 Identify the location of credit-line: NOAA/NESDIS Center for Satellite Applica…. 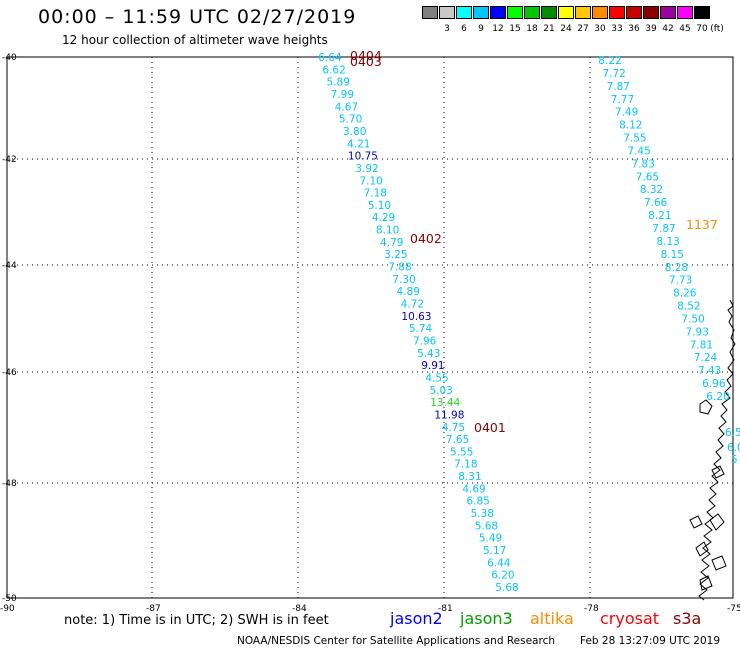
(396, 641).